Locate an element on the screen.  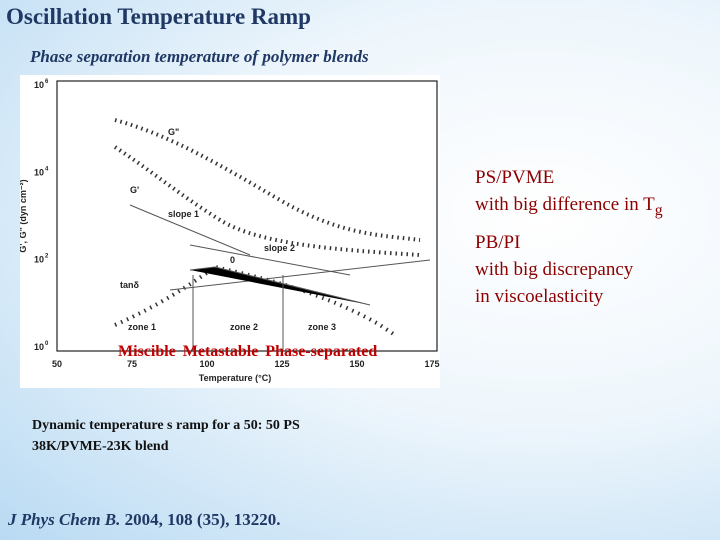
y-label: G', G" (dyn cm⁻²) is located at coordinates (24, 215).